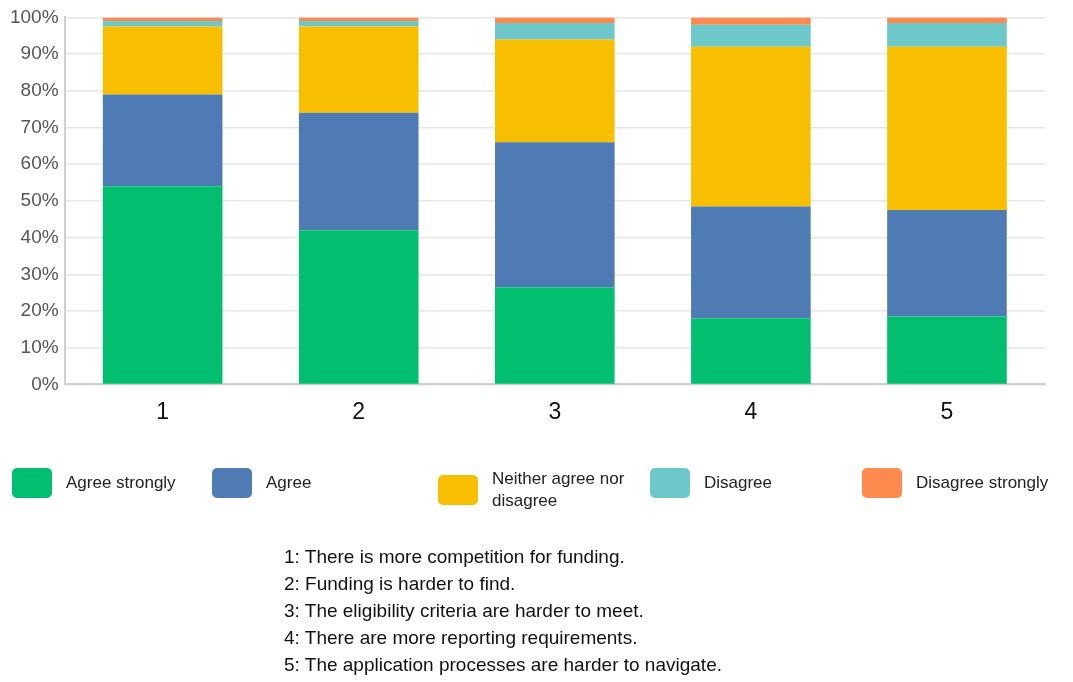  What do you see at coordinates (947, 410) in the screenshot?
I see `x-tick-label: 5` at bounding box center [947, 410].